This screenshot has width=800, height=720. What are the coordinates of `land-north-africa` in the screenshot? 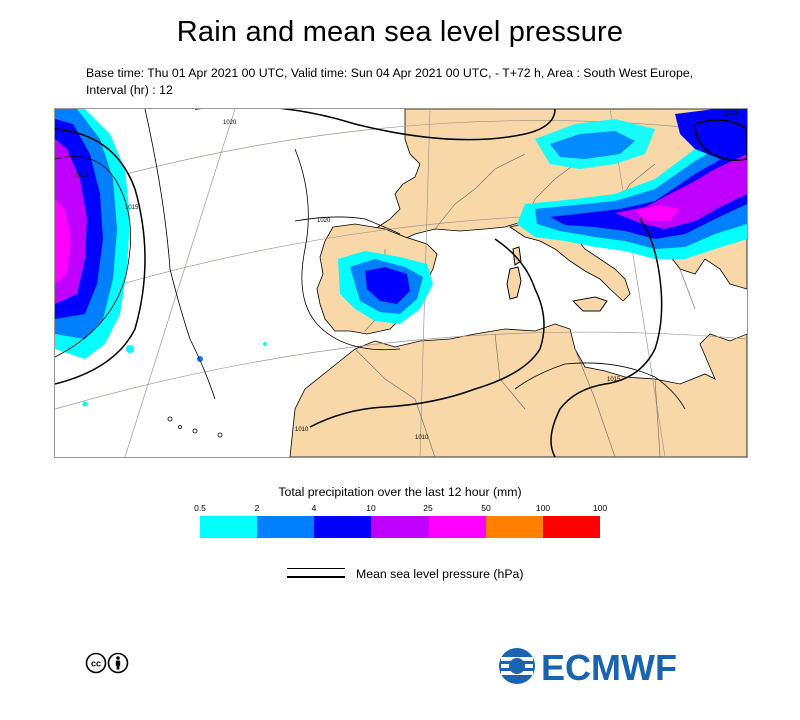 It's located at (518, 390).